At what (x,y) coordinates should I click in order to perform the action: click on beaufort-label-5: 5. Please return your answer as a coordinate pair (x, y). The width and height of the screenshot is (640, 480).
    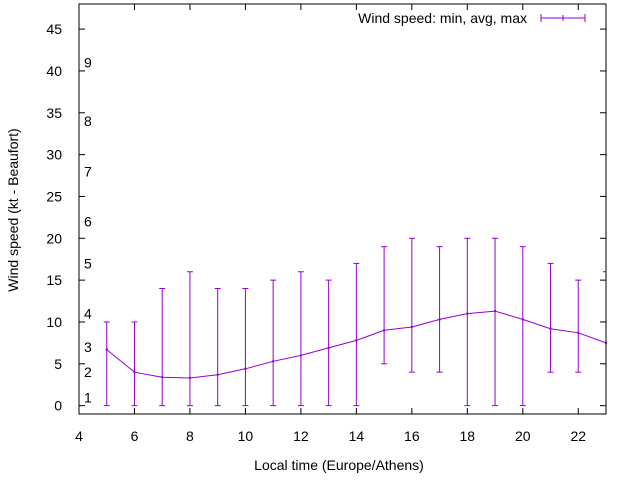
    Looking at the image, I should click on (88, 263).